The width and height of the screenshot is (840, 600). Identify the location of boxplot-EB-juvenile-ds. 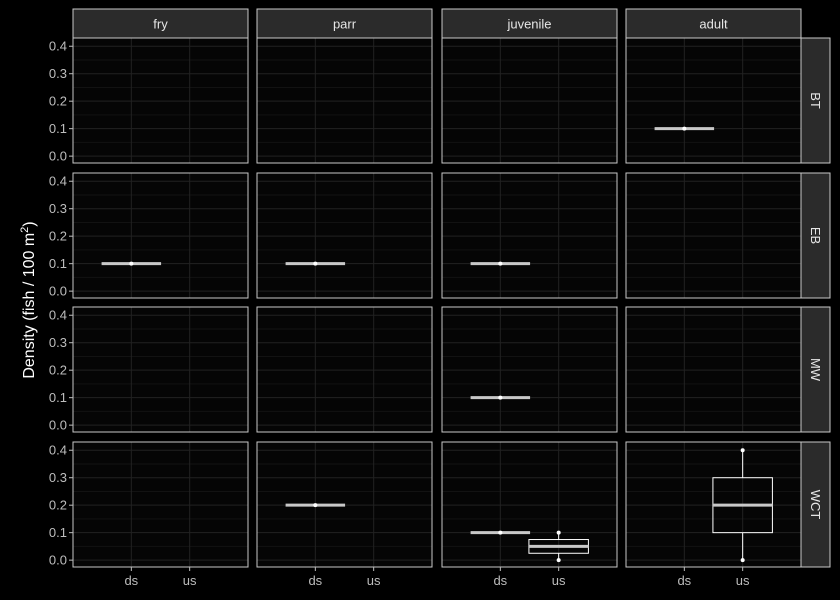
(500, 263).